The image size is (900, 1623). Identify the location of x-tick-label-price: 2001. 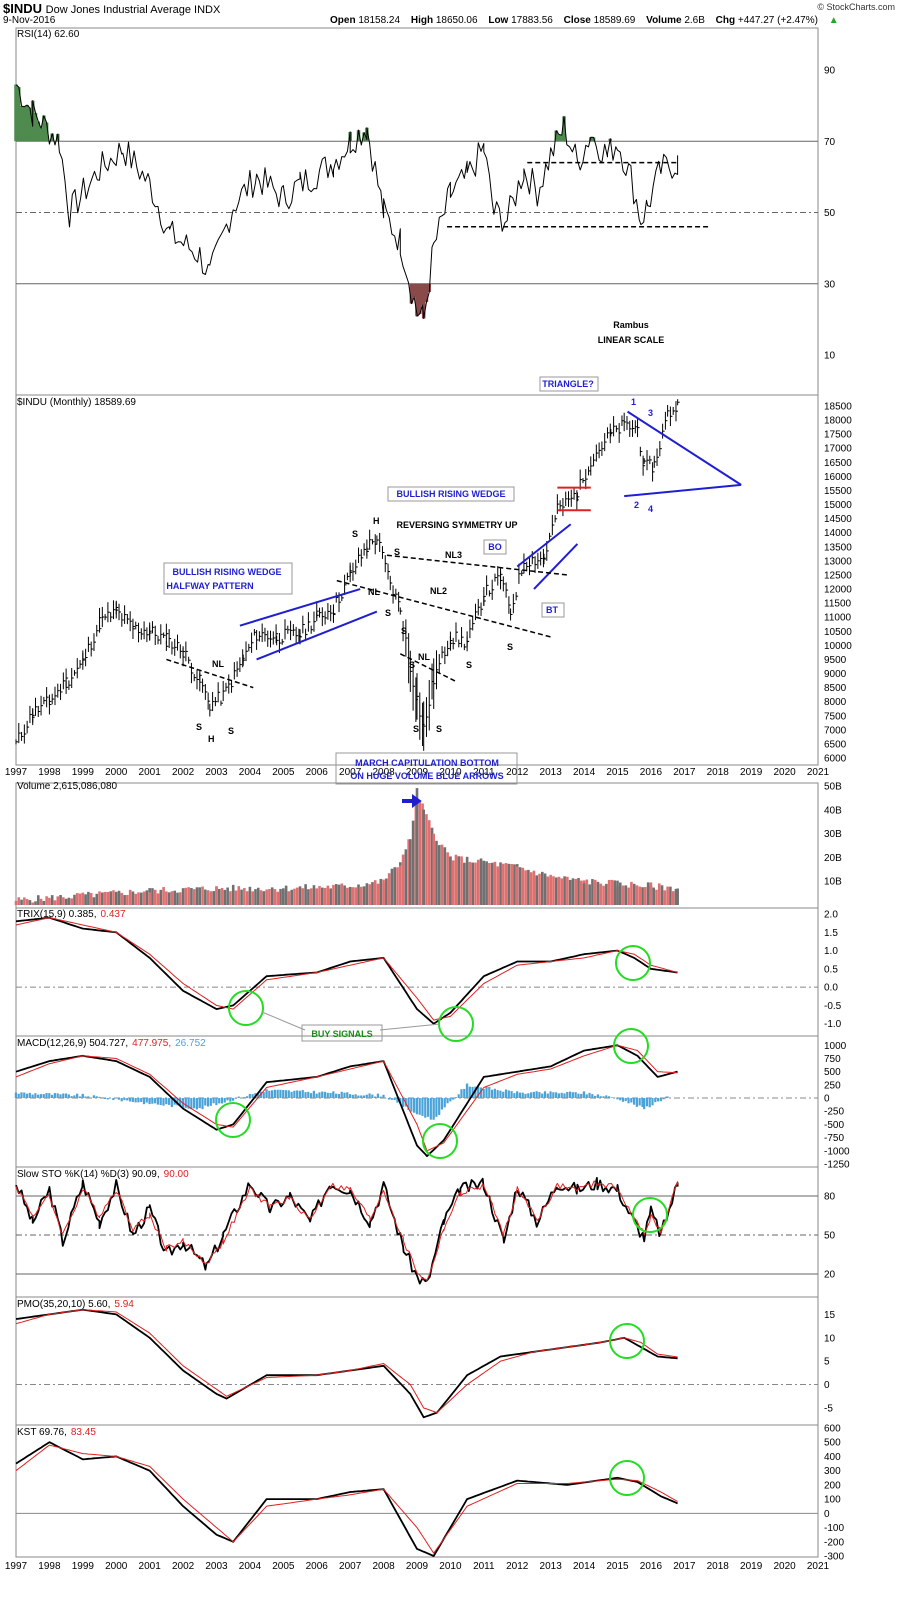
(150, 772).